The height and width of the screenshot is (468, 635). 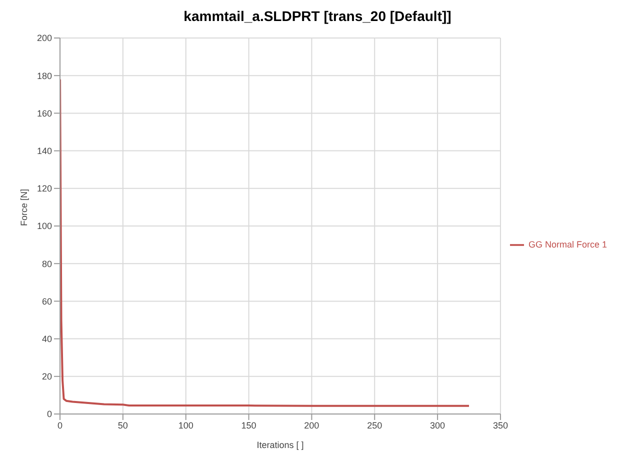 What do you see at coordinates (47, 339) in the screenshot?
I see `y-tick-label: 40` at bounding box center [47, 339].